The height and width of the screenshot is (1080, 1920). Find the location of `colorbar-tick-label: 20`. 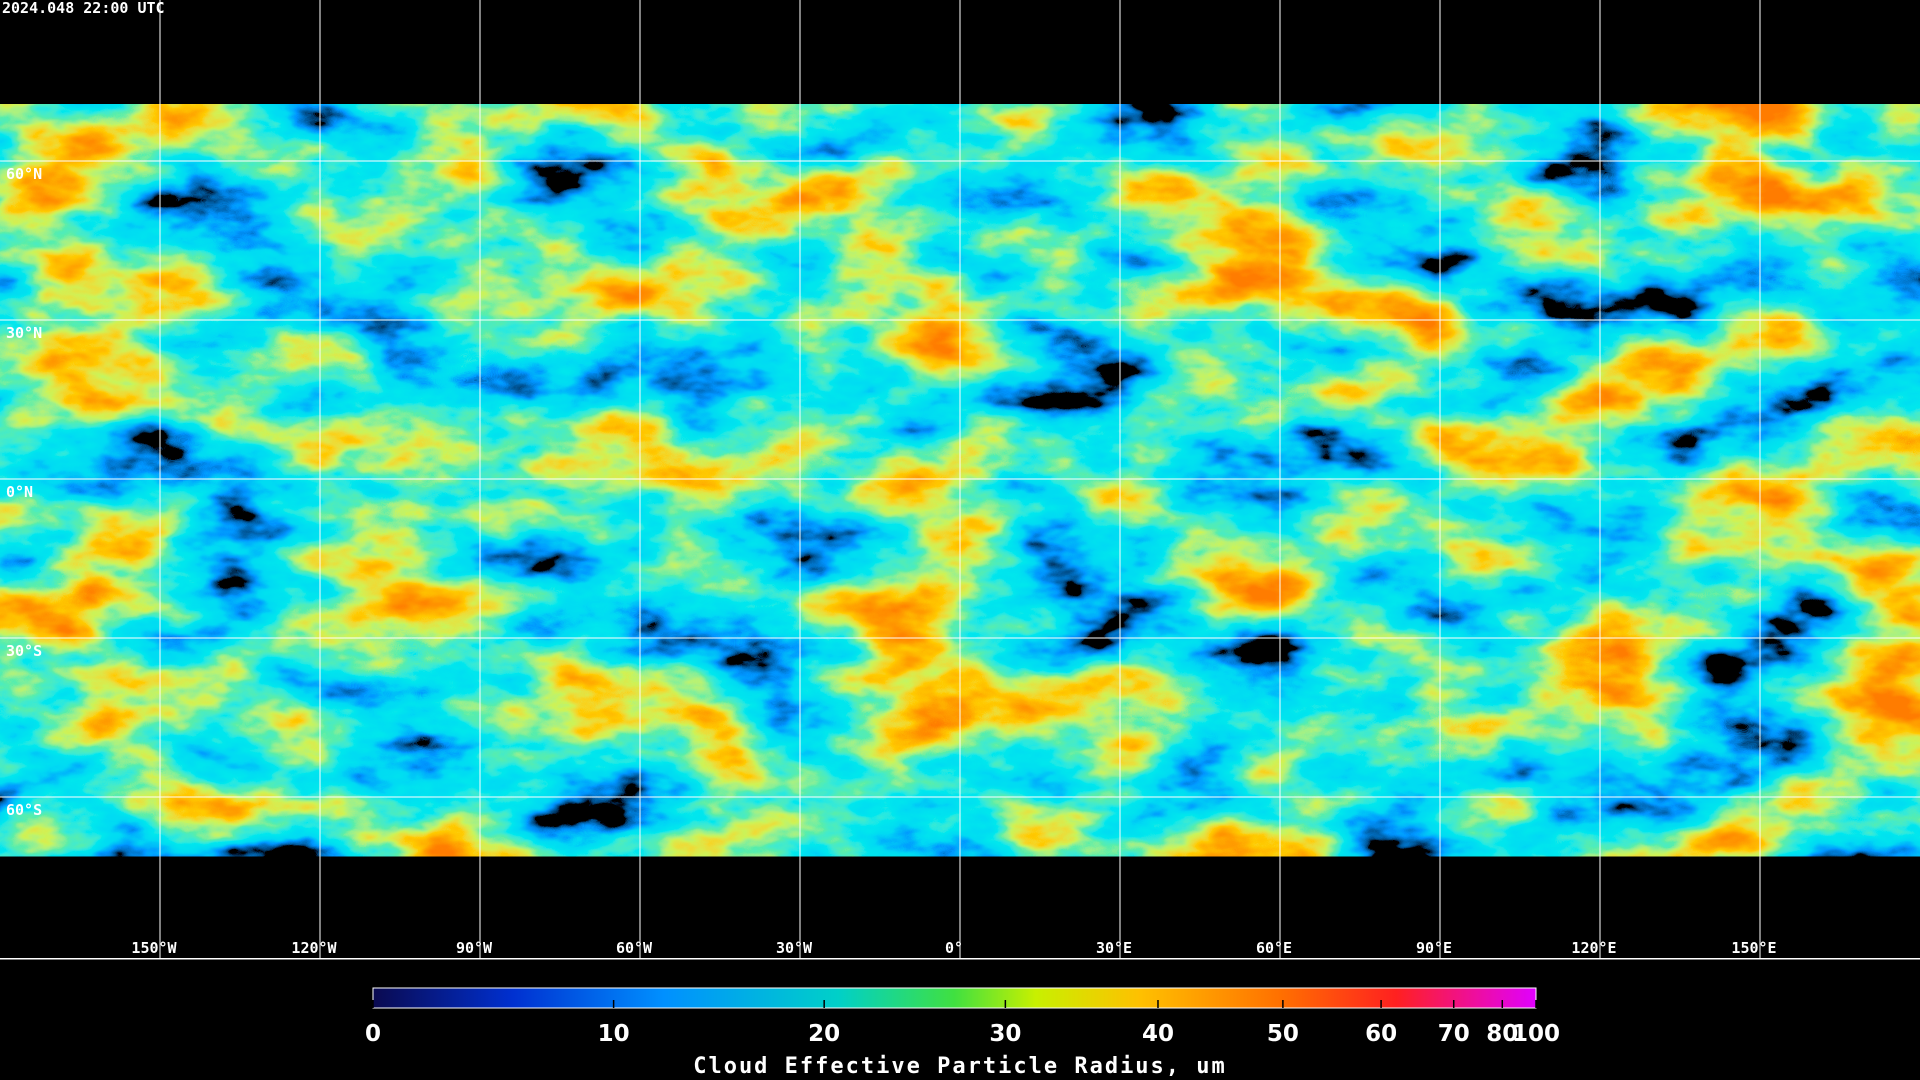

colorbar-tick-label: 20 is located at coordinates (824, 1034).